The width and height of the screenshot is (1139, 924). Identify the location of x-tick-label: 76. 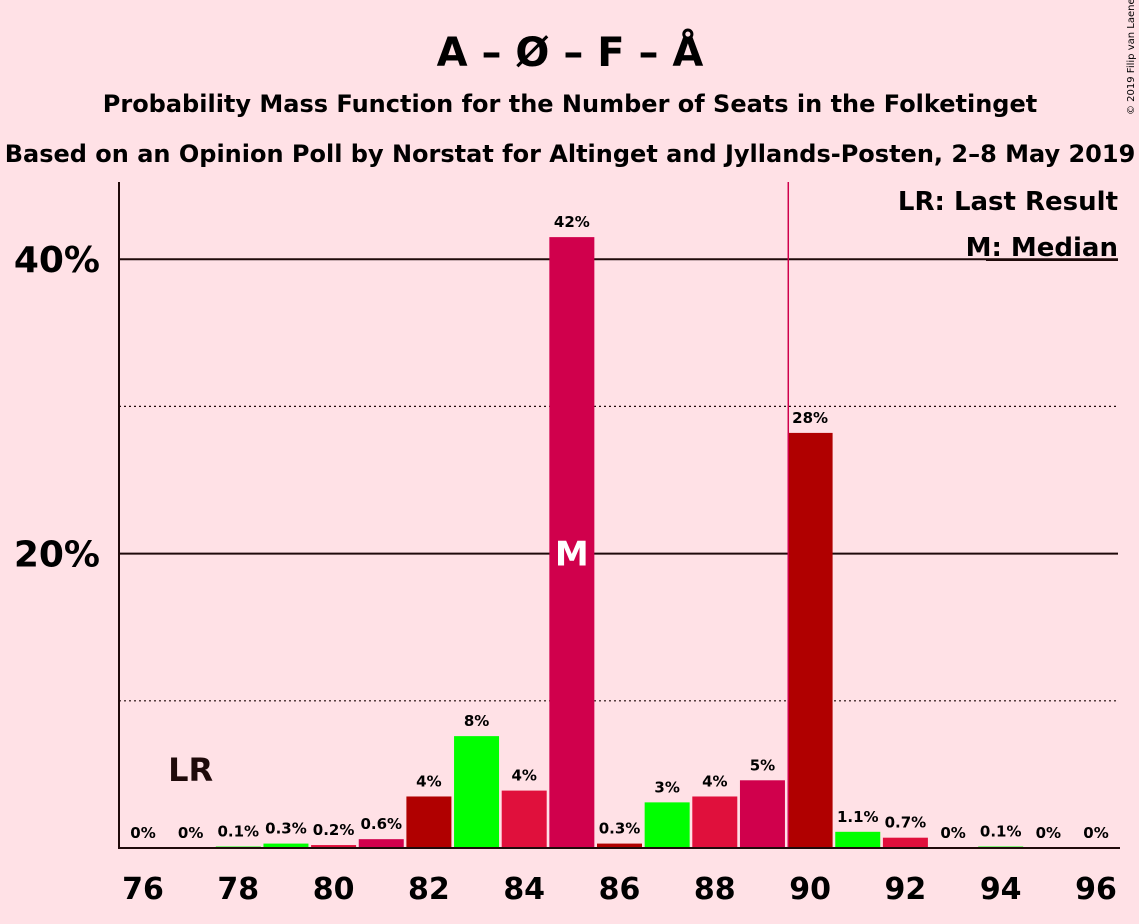
(143, 889).